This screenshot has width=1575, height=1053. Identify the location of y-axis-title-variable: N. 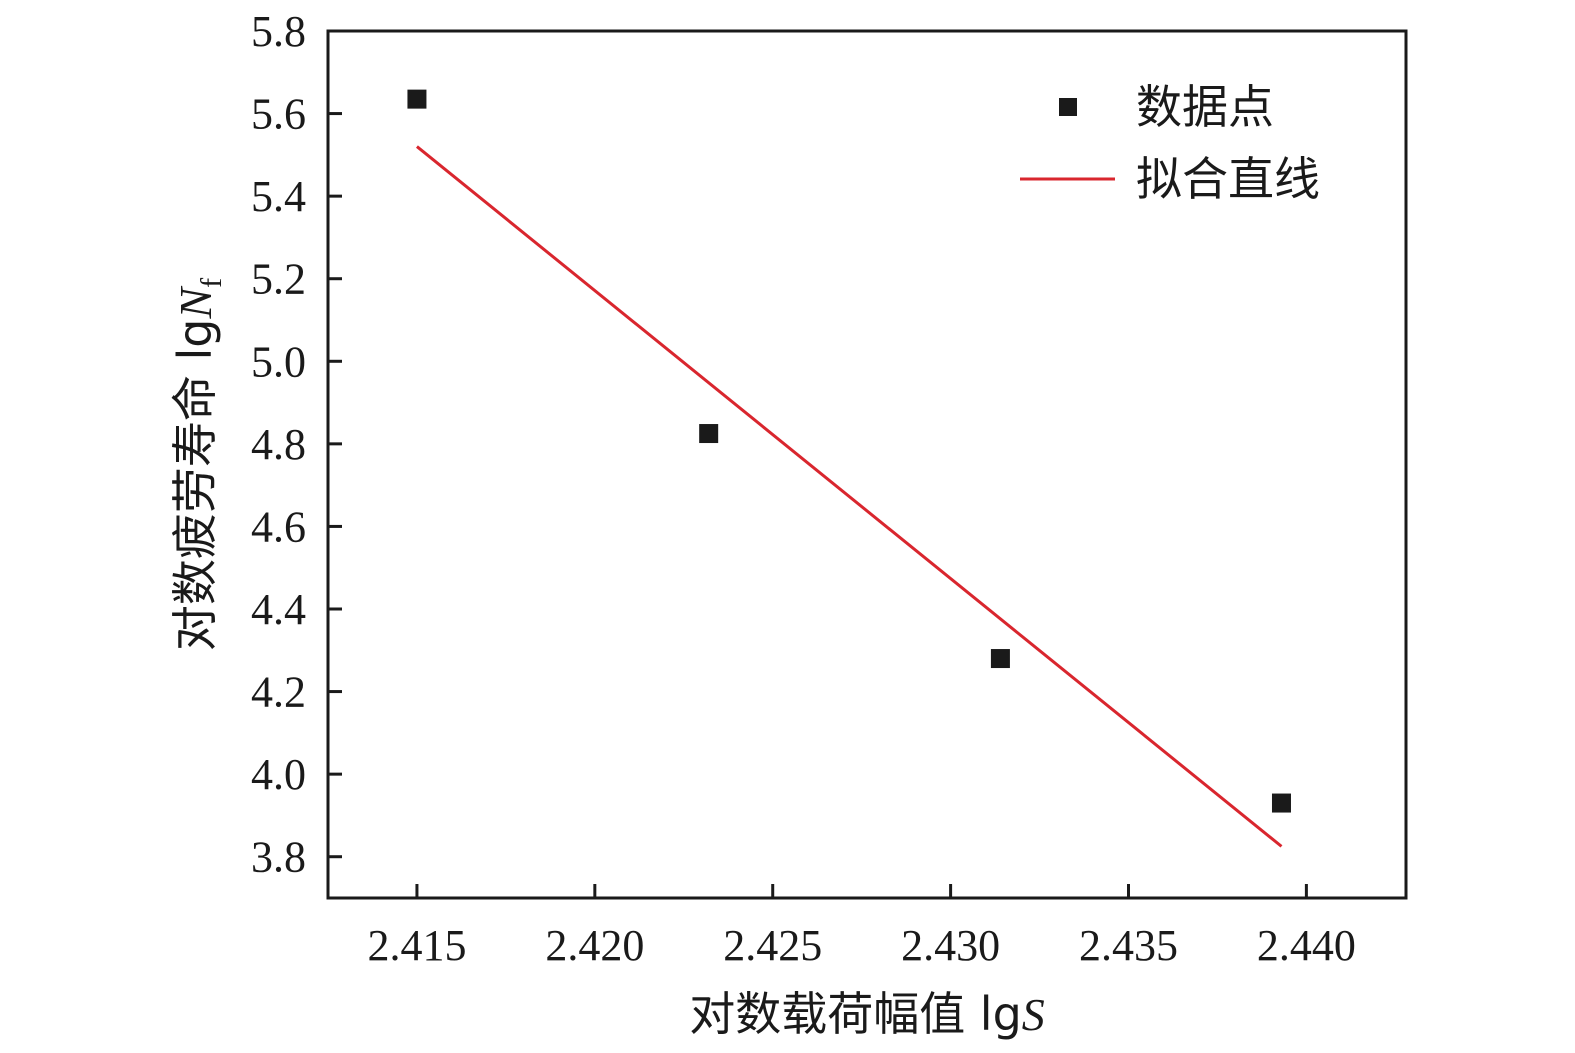
(195, 303).